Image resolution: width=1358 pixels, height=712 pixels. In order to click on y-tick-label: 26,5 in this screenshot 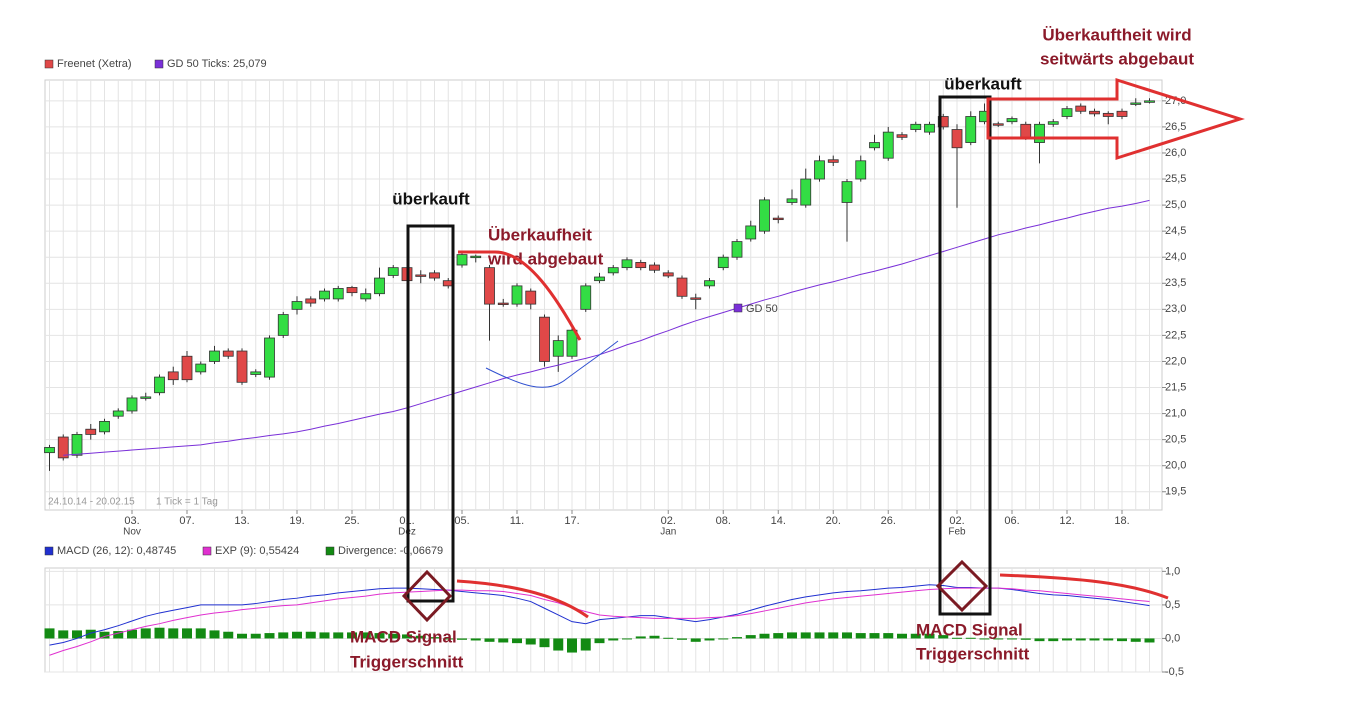, I will do `click(1175, 127)`.